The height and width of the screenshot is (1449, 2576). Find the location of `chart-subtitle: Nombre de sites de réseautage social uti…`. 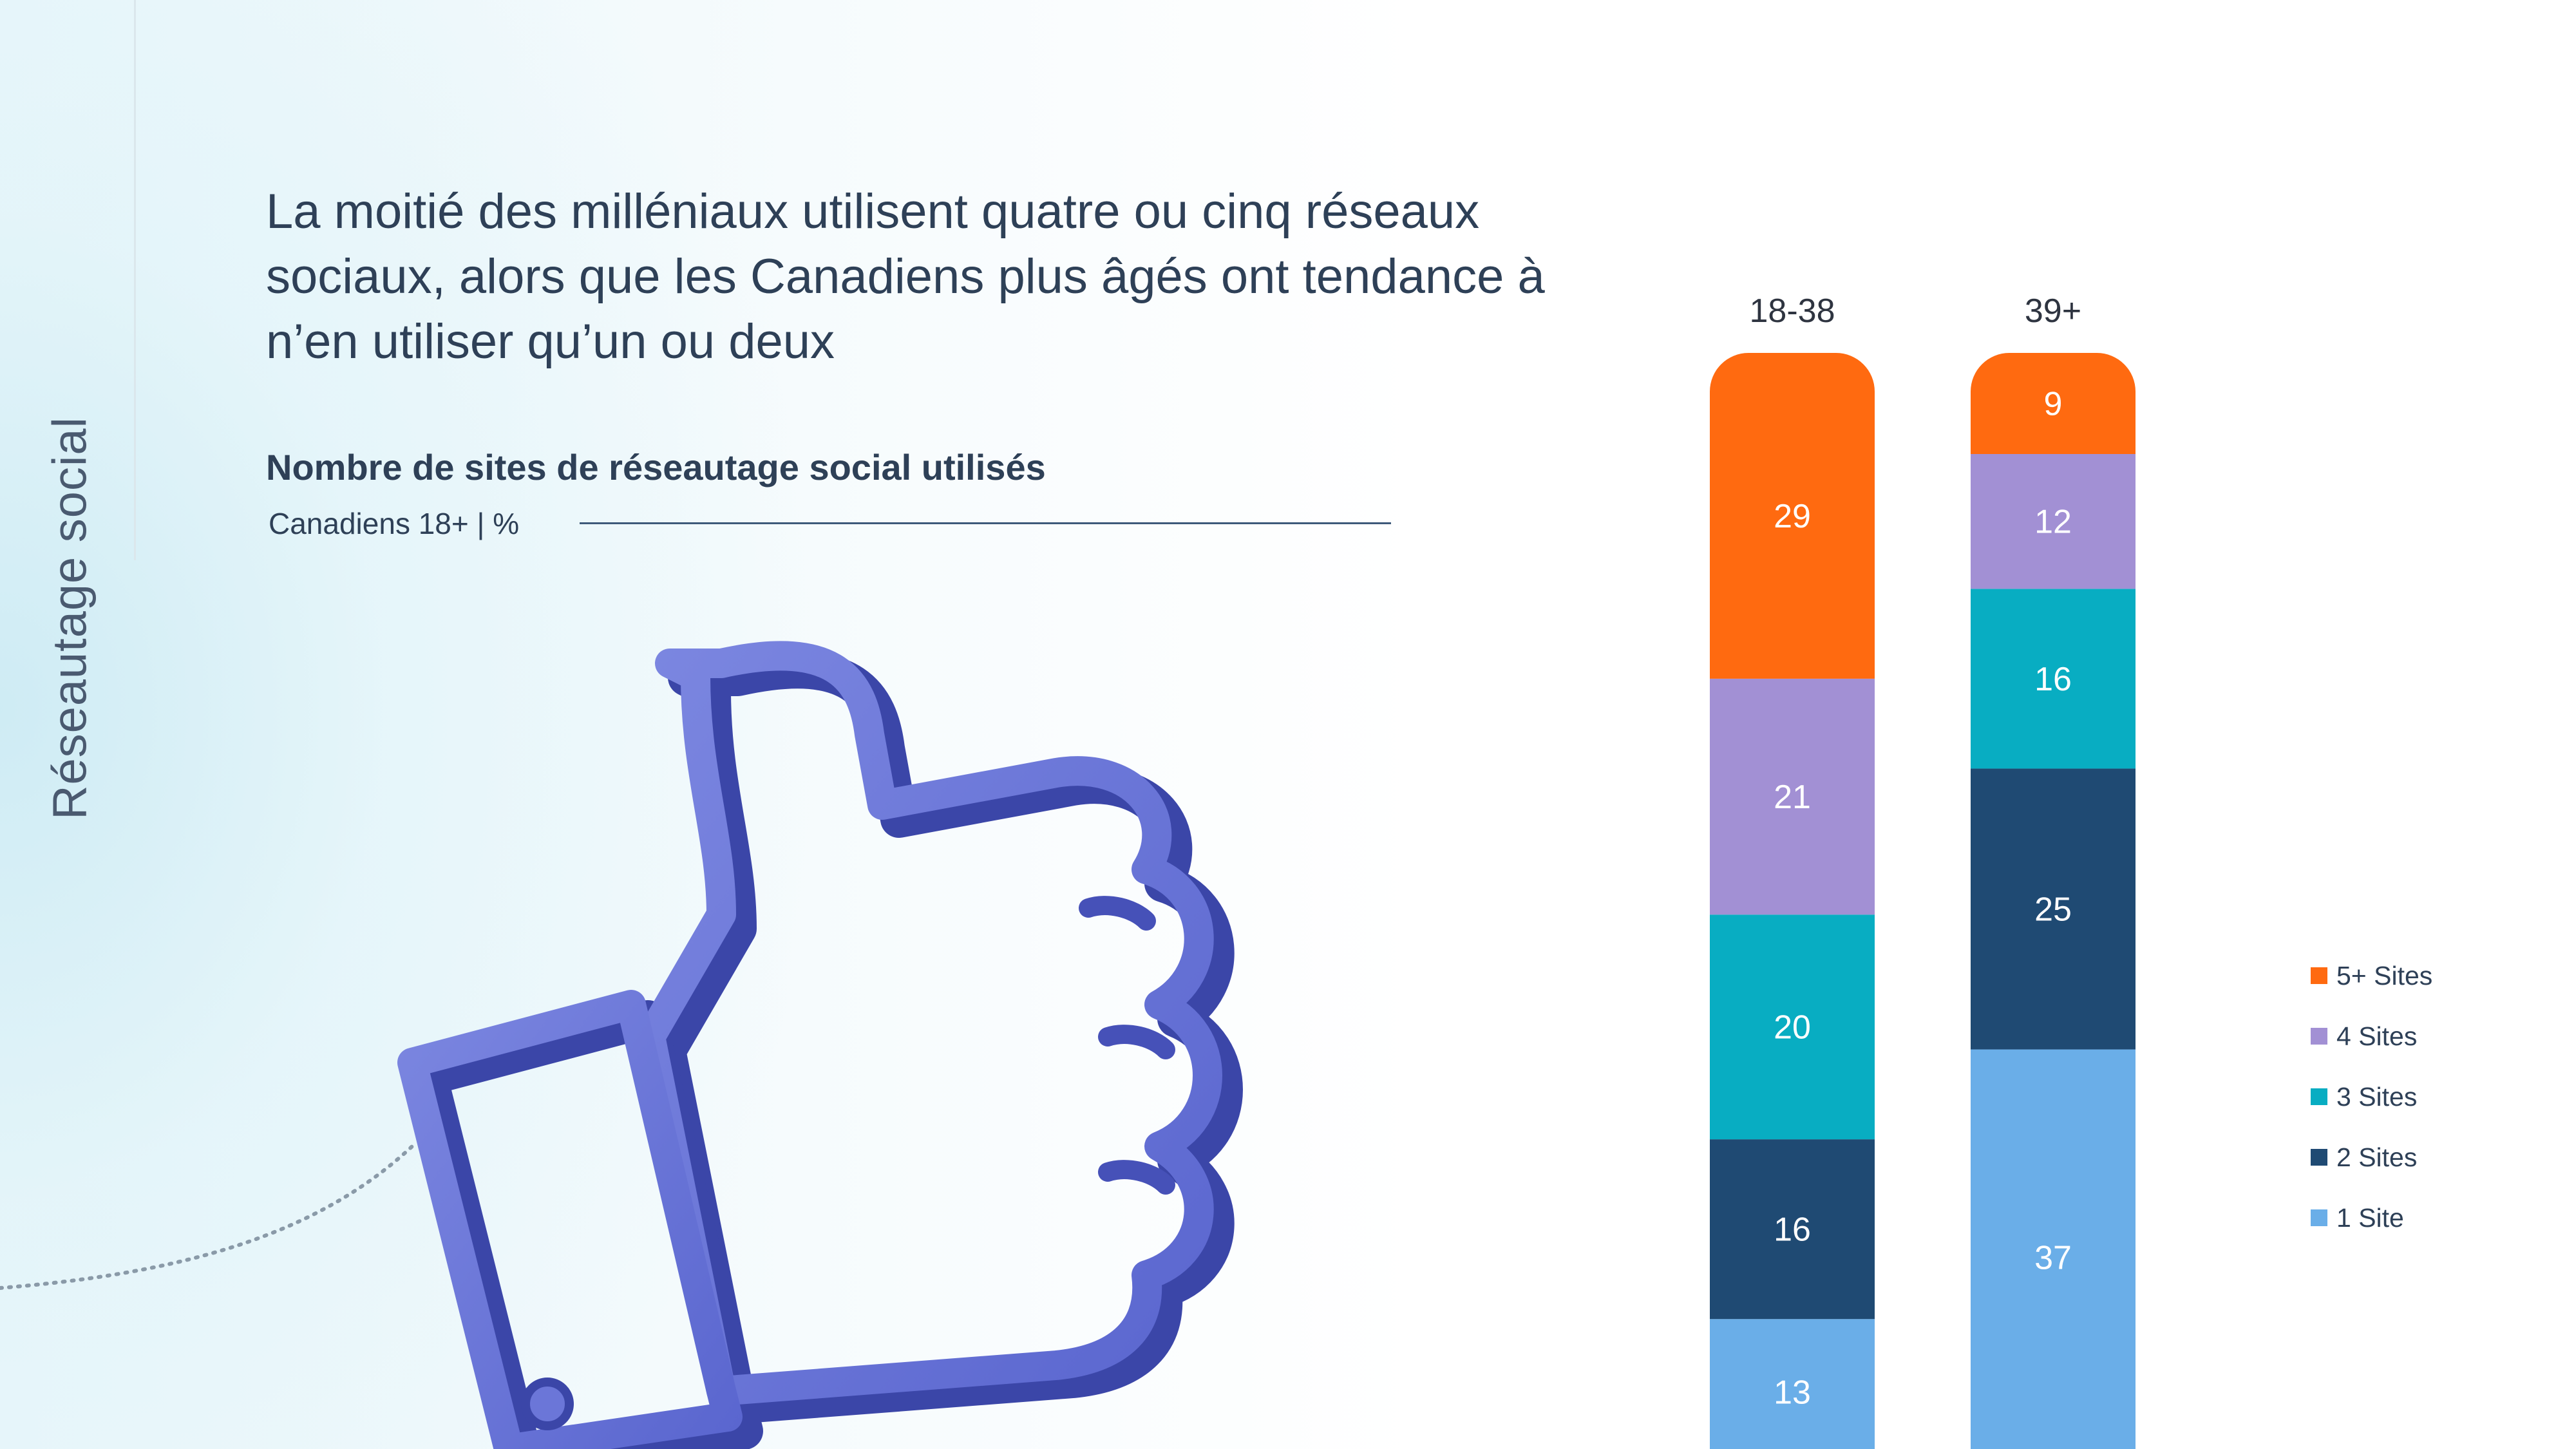

chart-subtitle: Nombre de sites de réseautage social uti… is located at coordinates (656, 467).